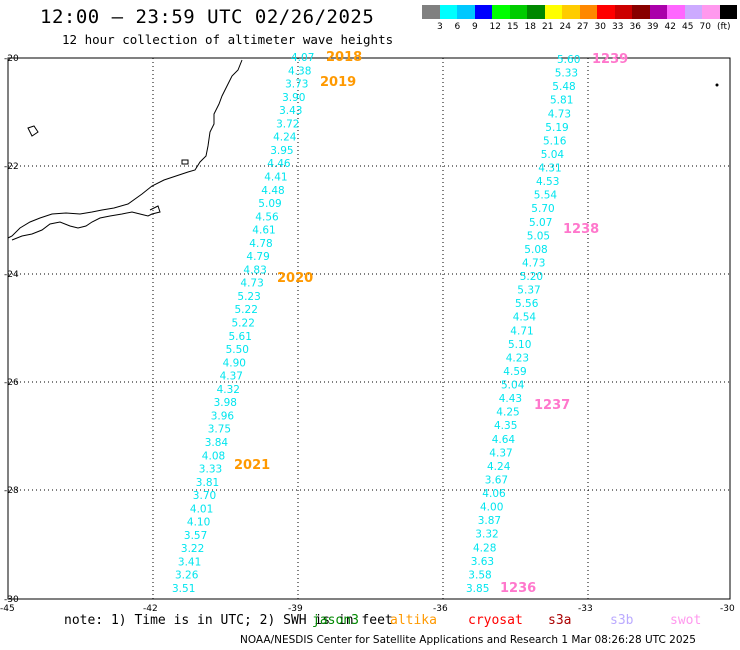 The image size is (740, 650). Describe the element at coordinates (510, 399) in the screenshot. I see `wave-height-value: 4.43` at that location.